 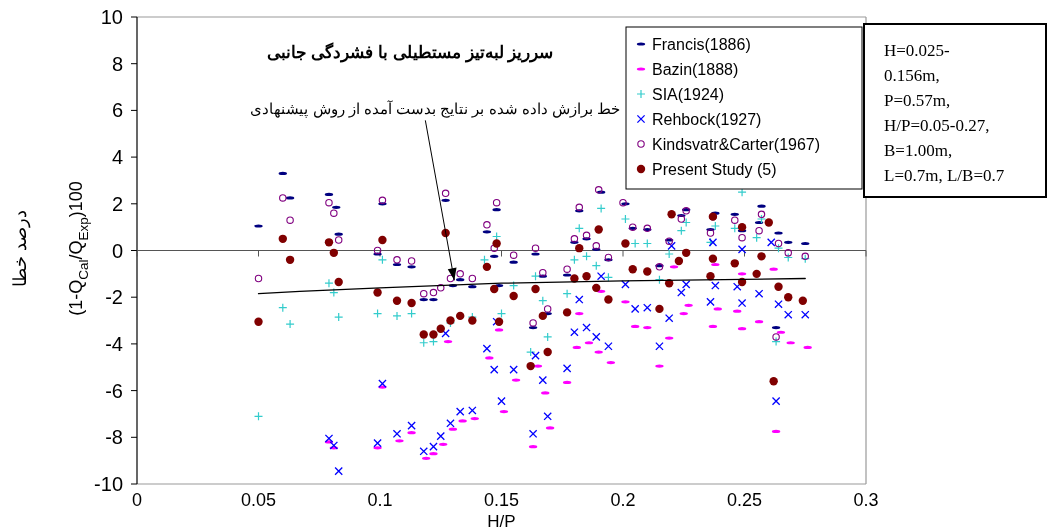 What do you see at coordinates (258, 500) in the screenshot?
I see `x-tick-label: 0.05` at bounding box center [258, 500].